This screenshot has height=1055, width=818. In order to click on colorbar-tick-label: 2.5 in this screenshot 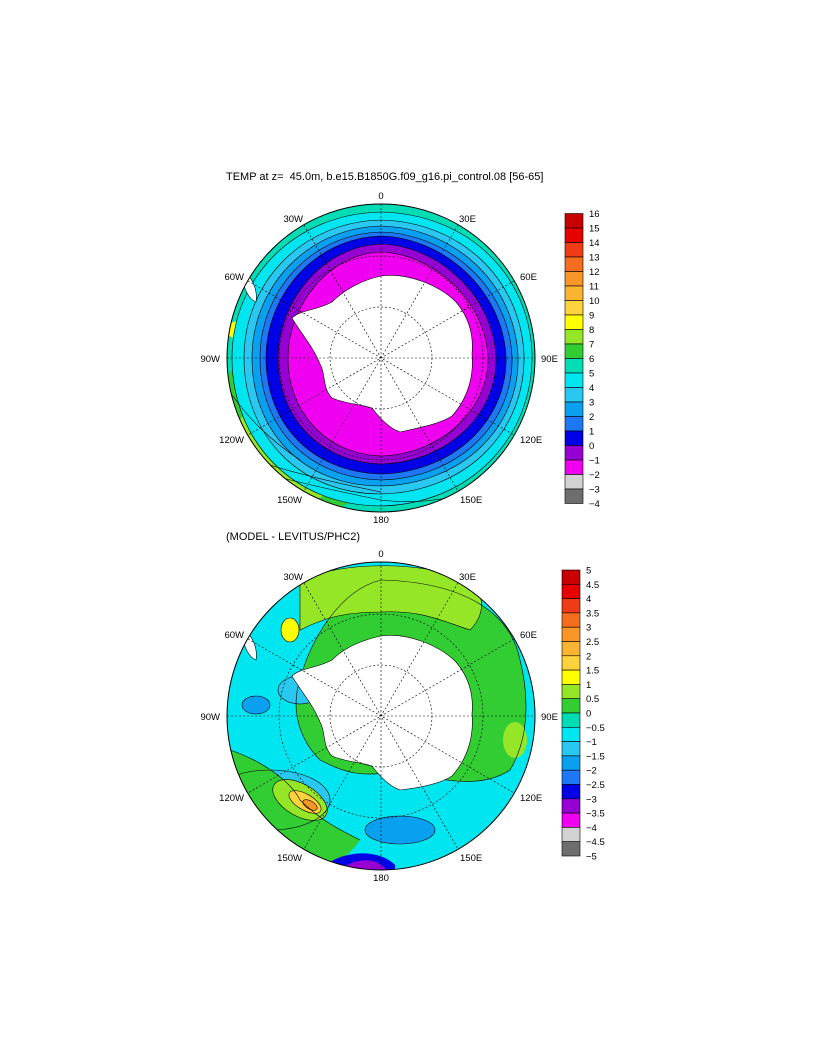, I will do `click(592, 642)`.